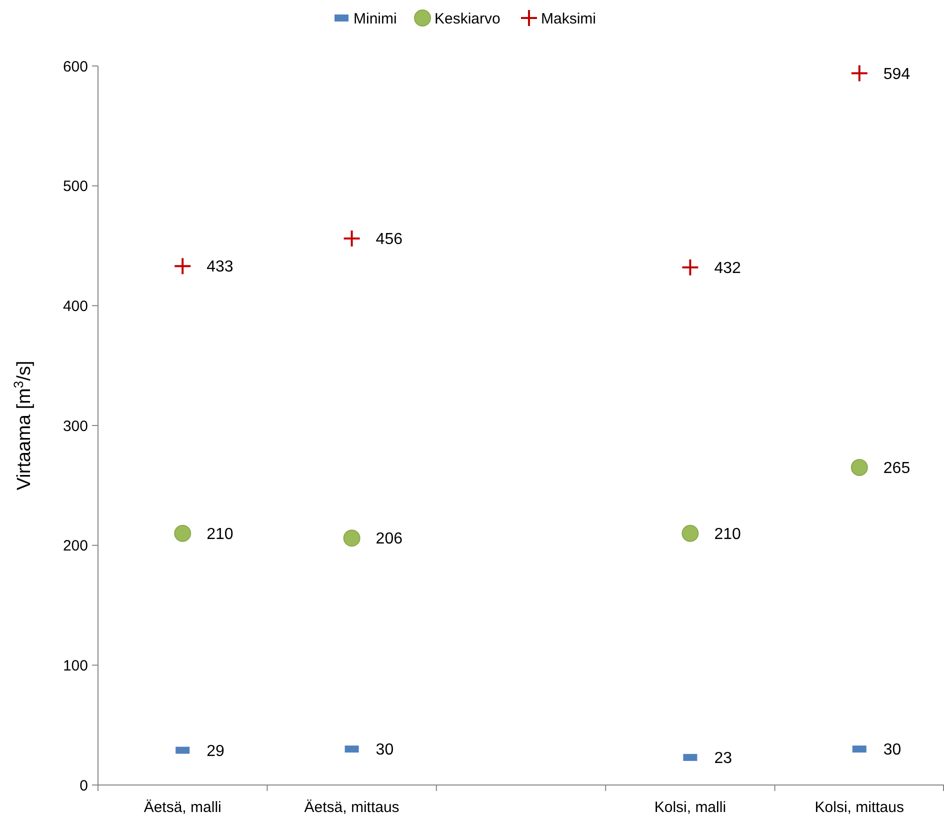 Image resolution: width=944 pixels, height=823 pixels. Describe the element at coordinates (896, 74) in the screenshot. I see `data-label: 594` at that location.